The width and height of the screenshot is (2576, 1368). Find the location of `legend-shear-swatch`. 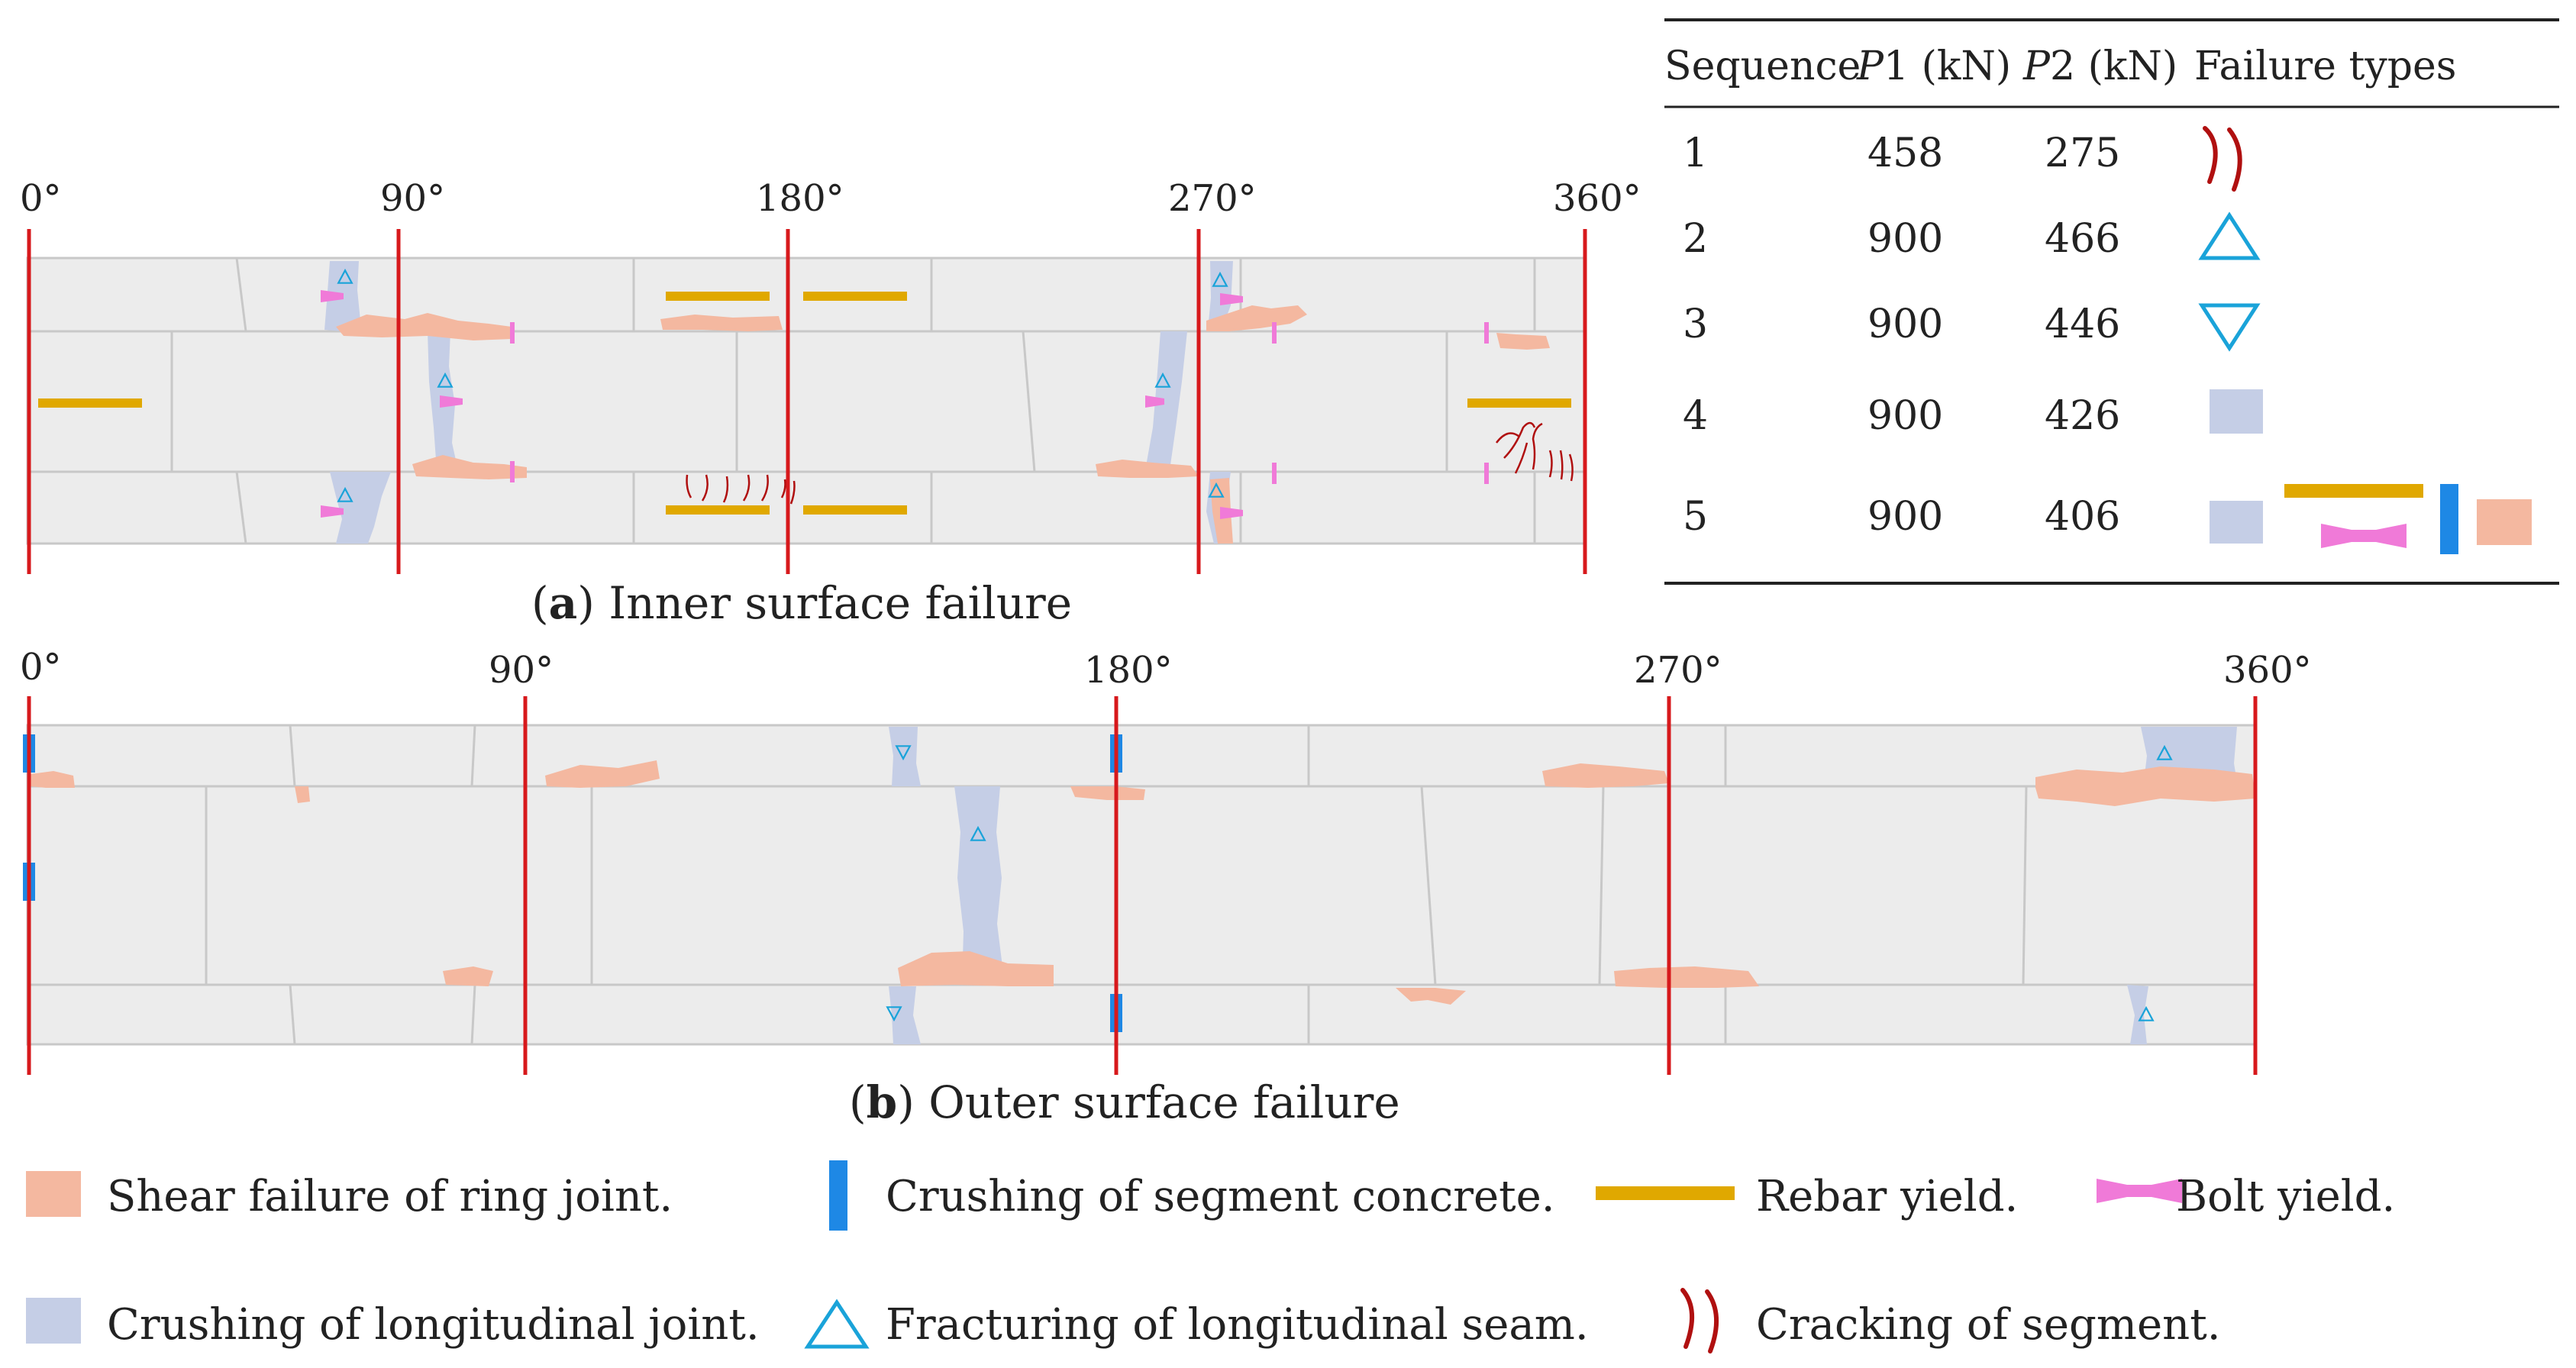

legend-shear-swatch is located at coordinates (53, 1194).